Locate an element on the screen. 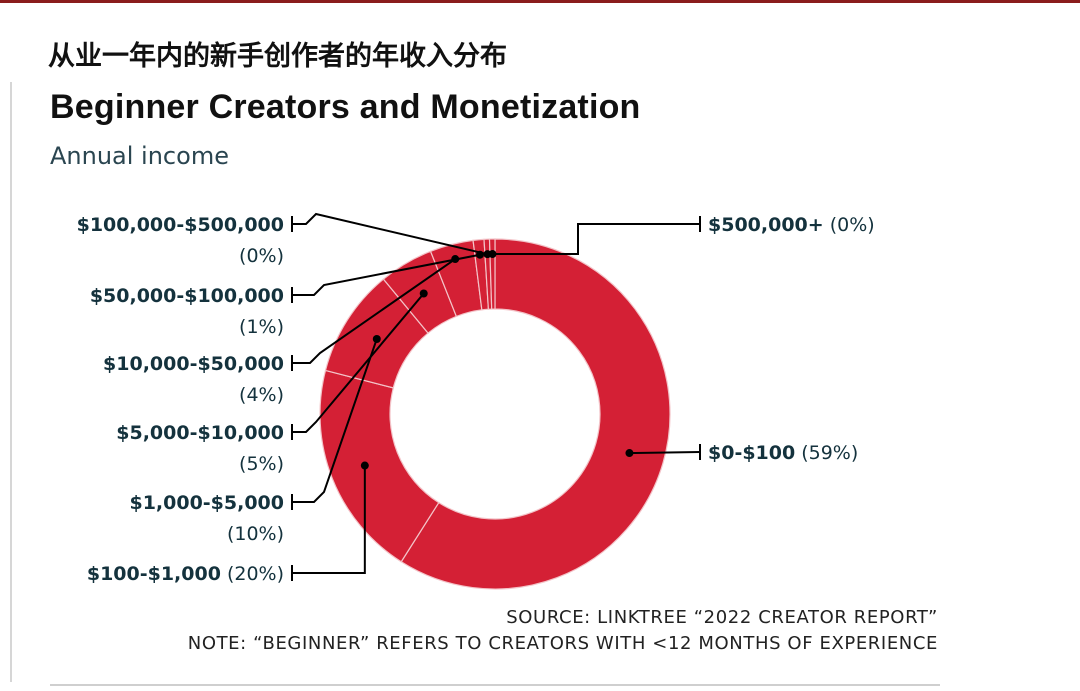 Image resolution: width=1080 pixels, height=691 pixels. label-5-000-10-000: $5,000-$10,000 is located at coordinates (200, 433).